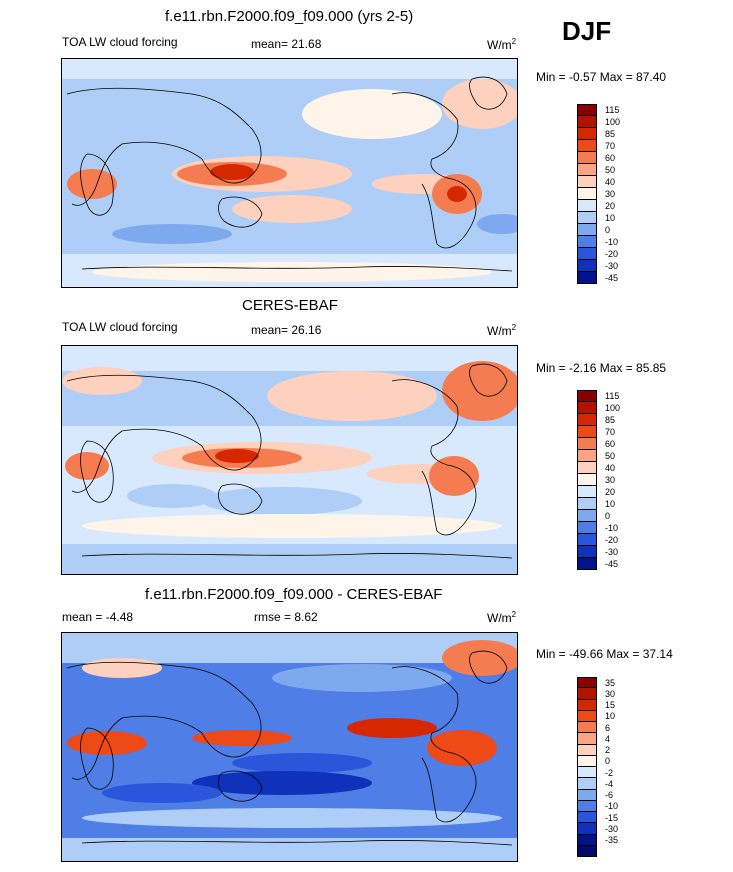  What do you see at coordinates (286, 617) in the screenshot?
I see `panel3-stat-label: rmse = 8.62` at bounding box center [286, 617].